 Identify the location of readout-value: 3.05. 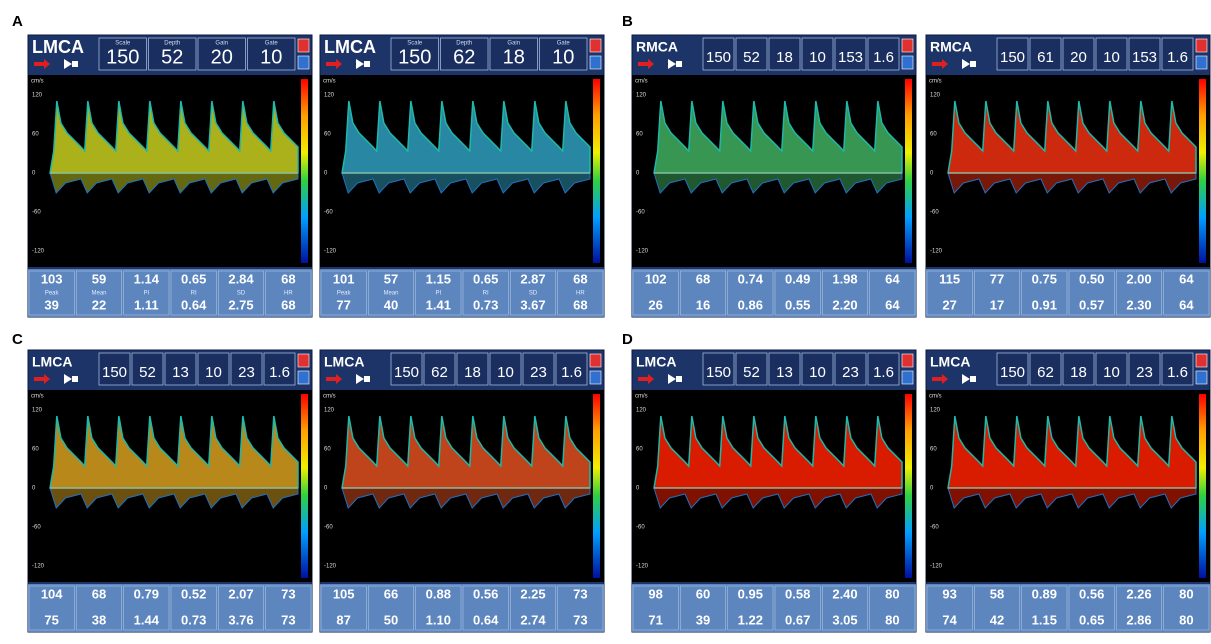
(844, 619).